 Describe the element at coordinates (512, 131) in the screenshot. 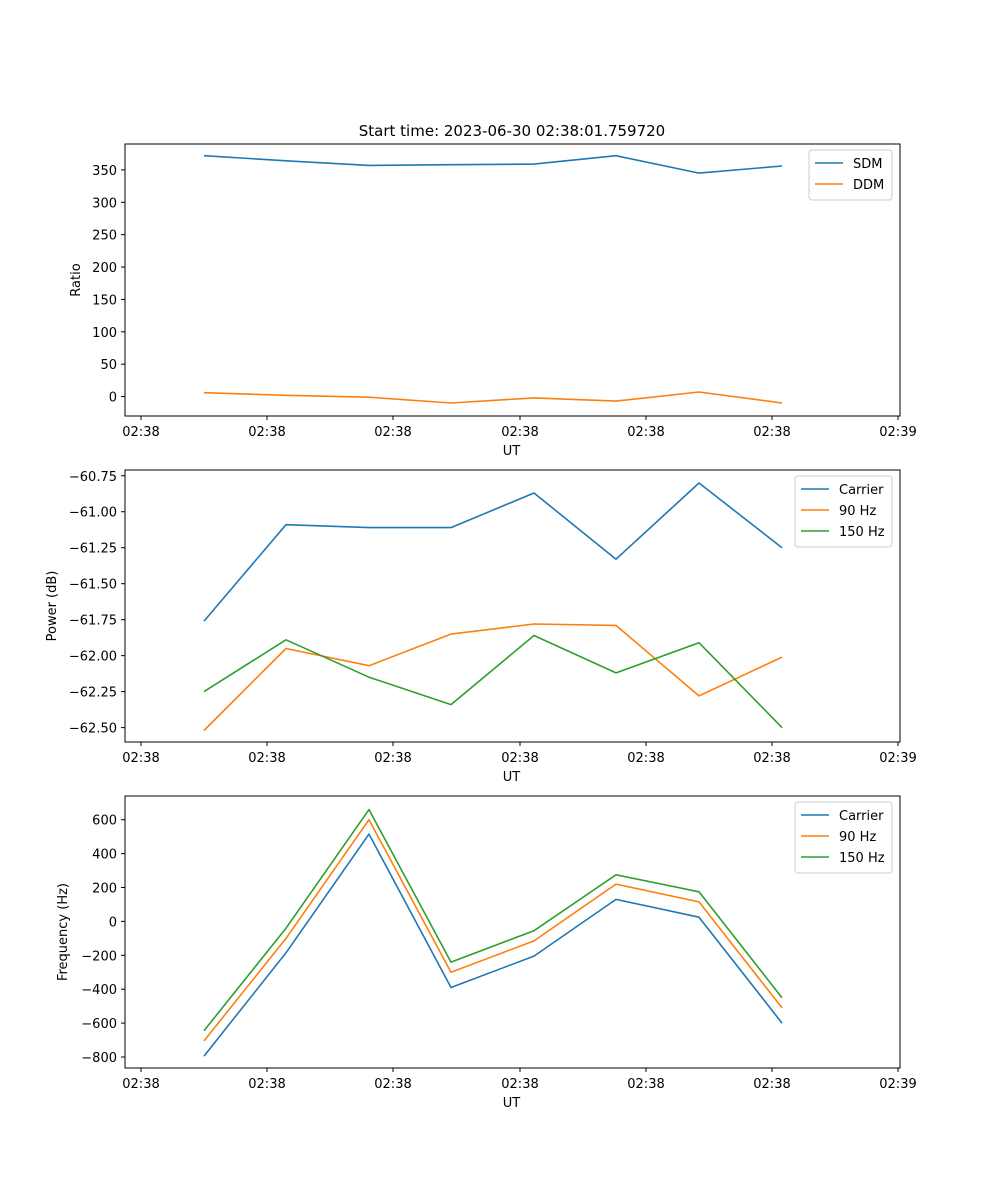

I see `chart-title: Start time: 2023-06-30 02:38:01.759720` at that location.